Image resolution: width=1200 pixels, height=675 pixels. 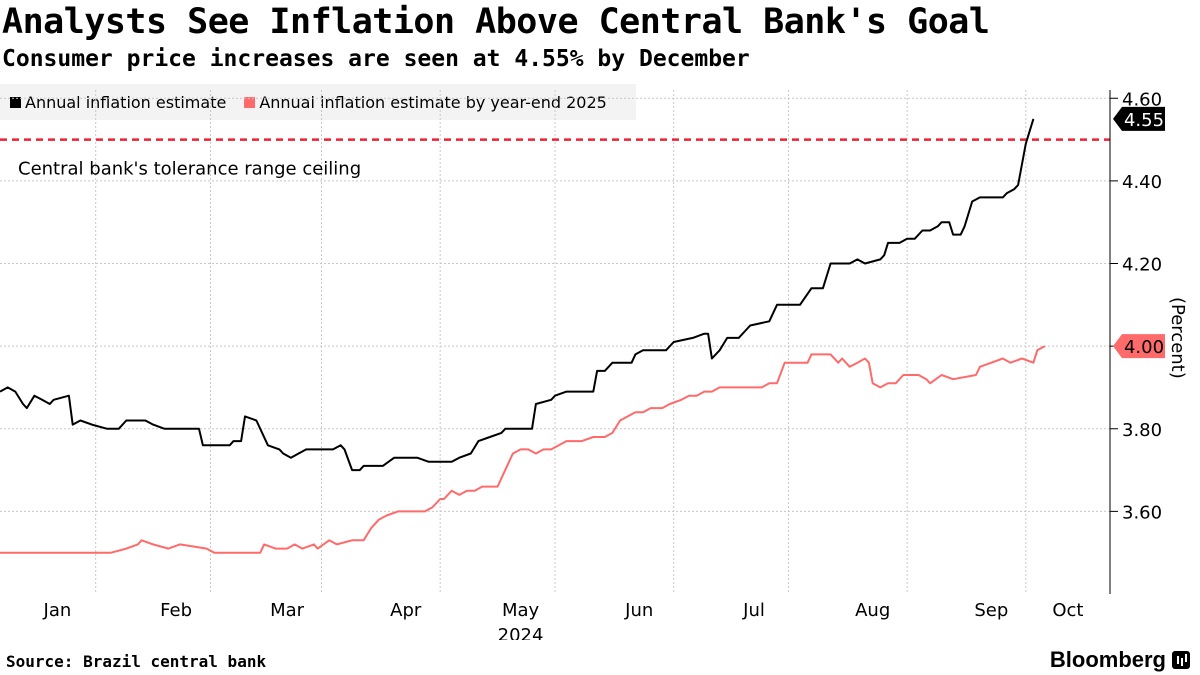 What do you see at coordinates (555, 159) in the screenshot?
I see `reference-line-group: Central bank's tolerance range ceiling` at bounding box center [555, 159].